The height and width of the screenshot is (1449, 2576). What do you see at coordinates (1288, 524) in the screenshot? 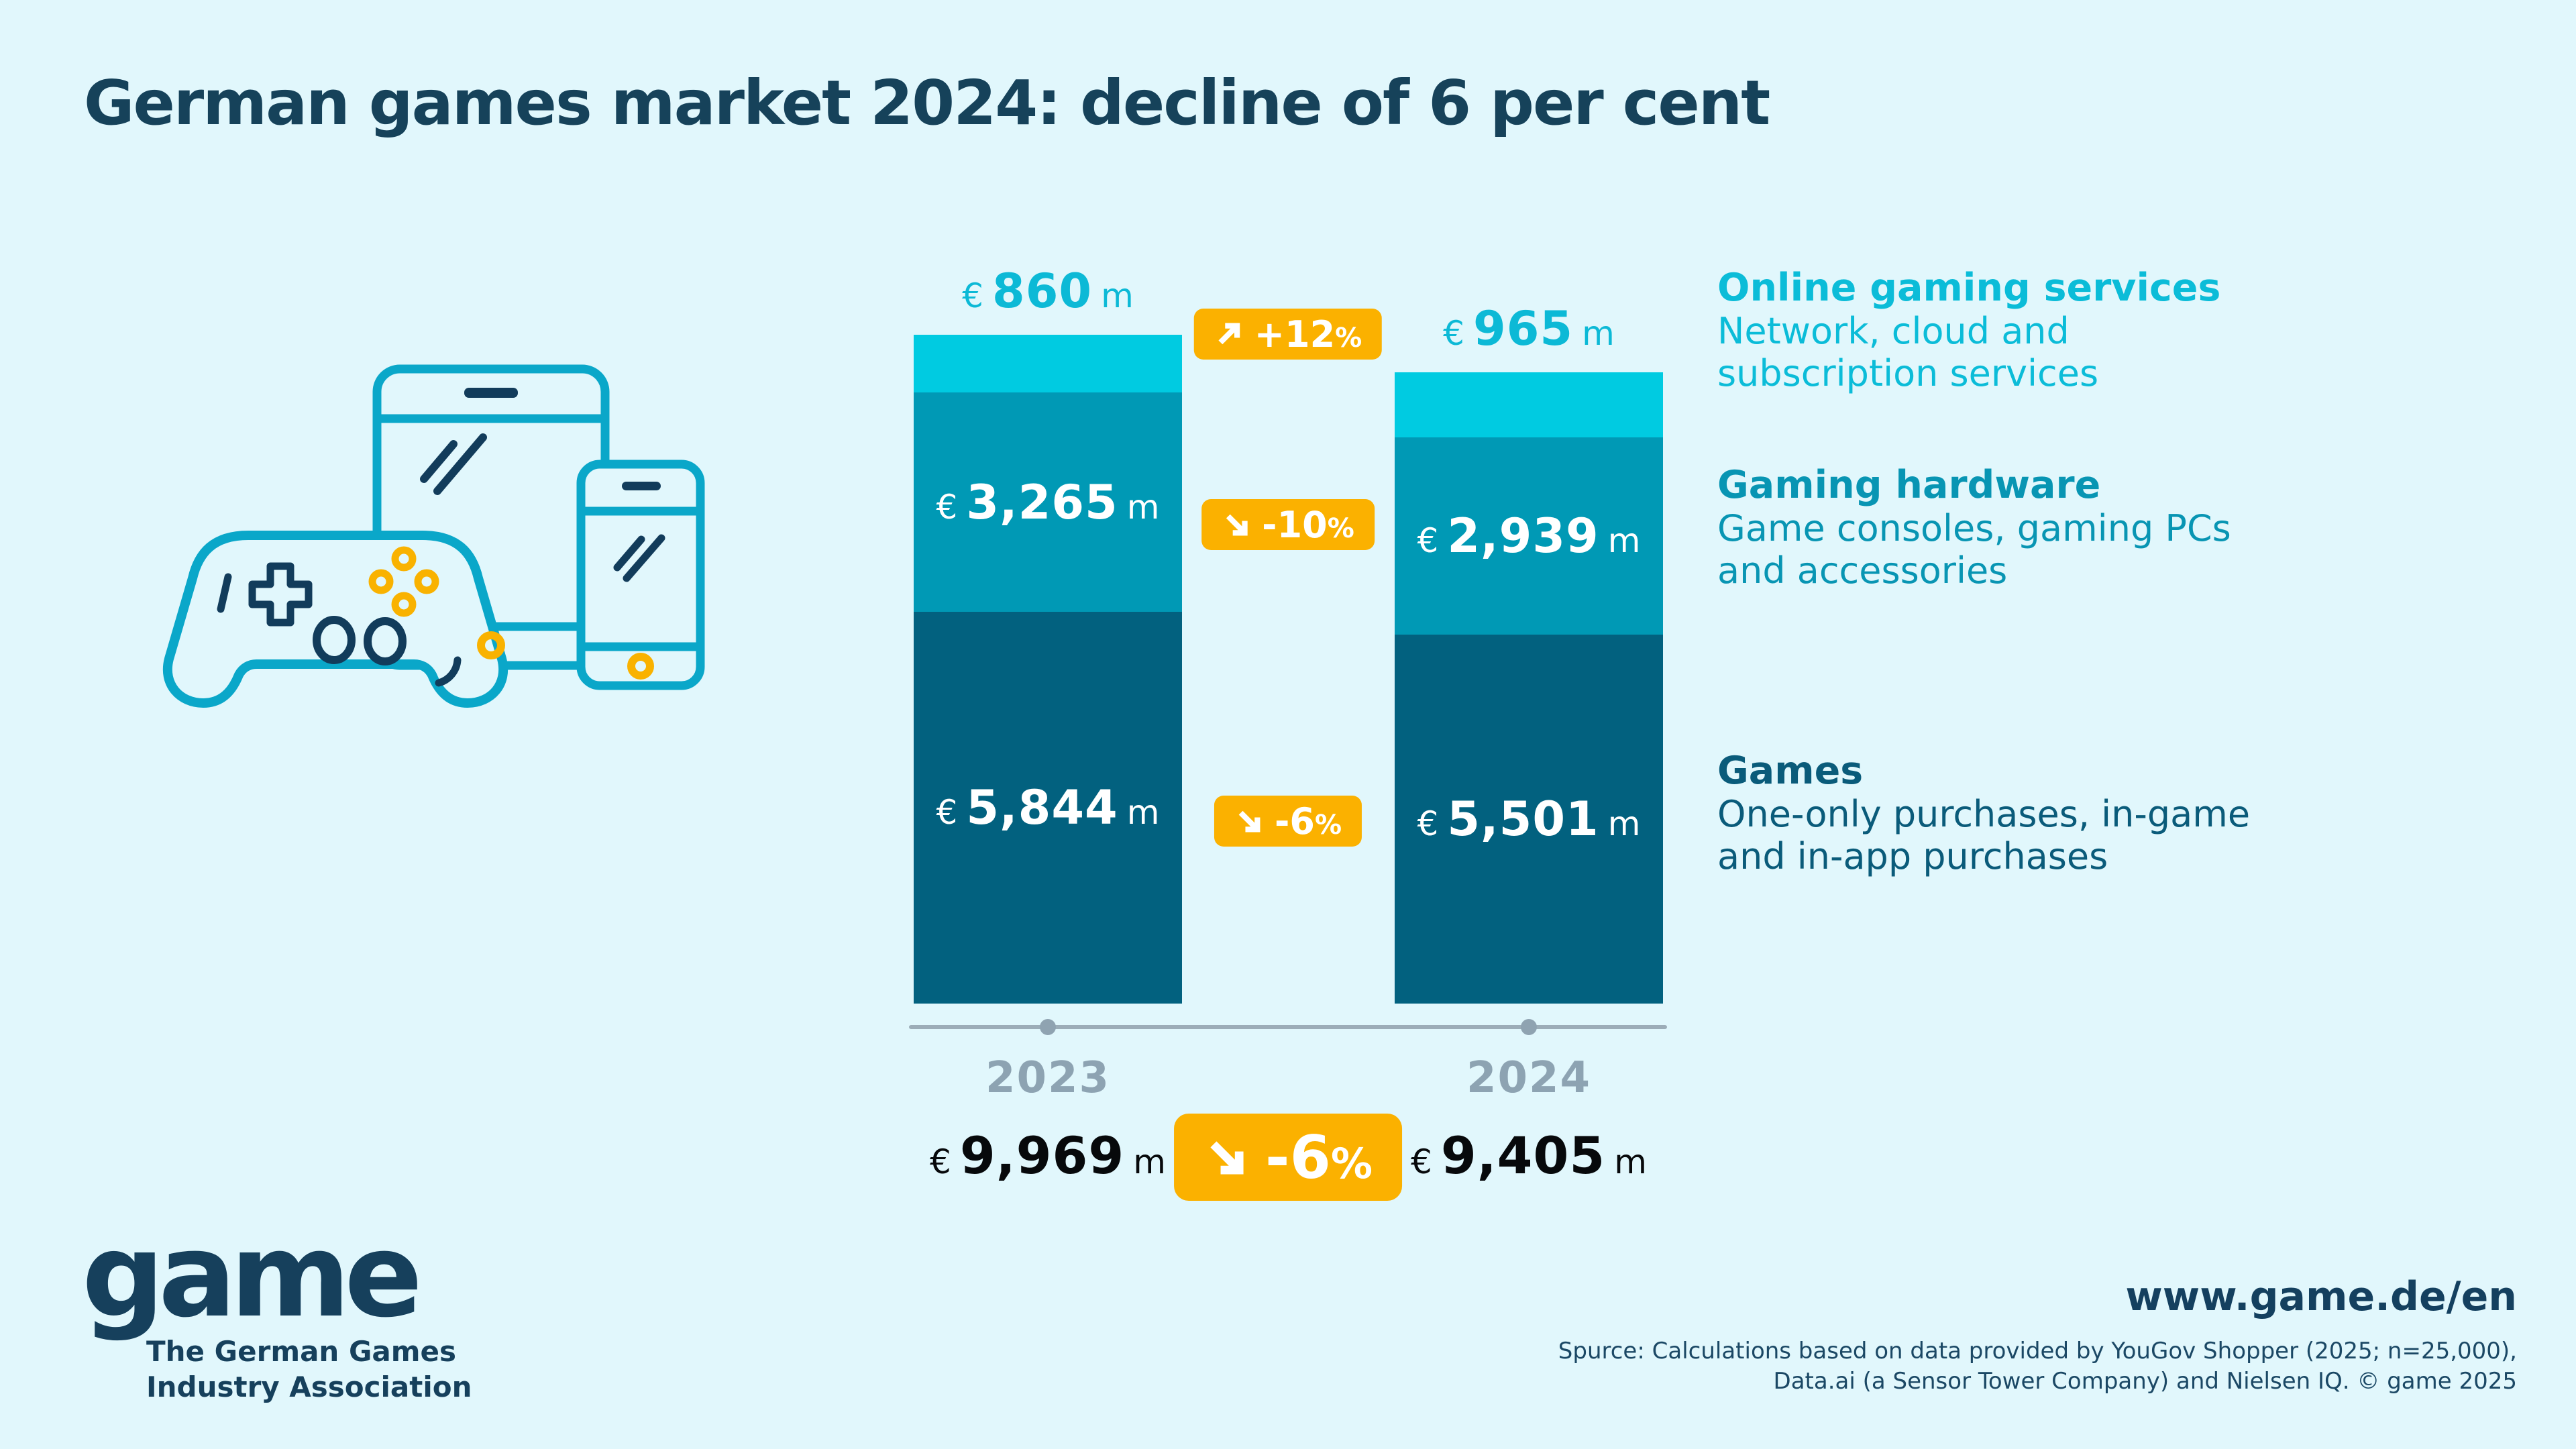
I see `change-badge-hardware: -10%` at bounding box center [1288, 524].